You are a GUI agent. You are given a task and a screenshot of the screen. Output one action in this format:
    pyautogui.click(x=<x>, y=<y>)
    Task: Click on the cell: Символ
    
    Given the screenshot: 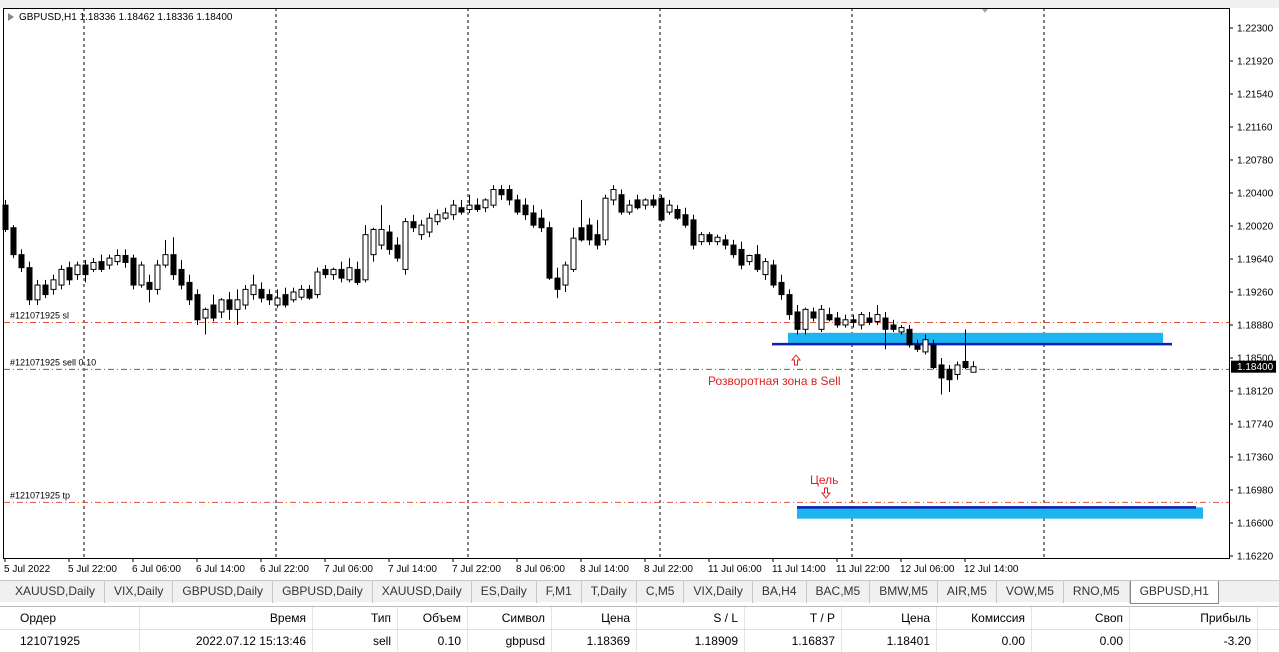 What is the action you would take?
    pyautogui.click(x=510, y=618)
    